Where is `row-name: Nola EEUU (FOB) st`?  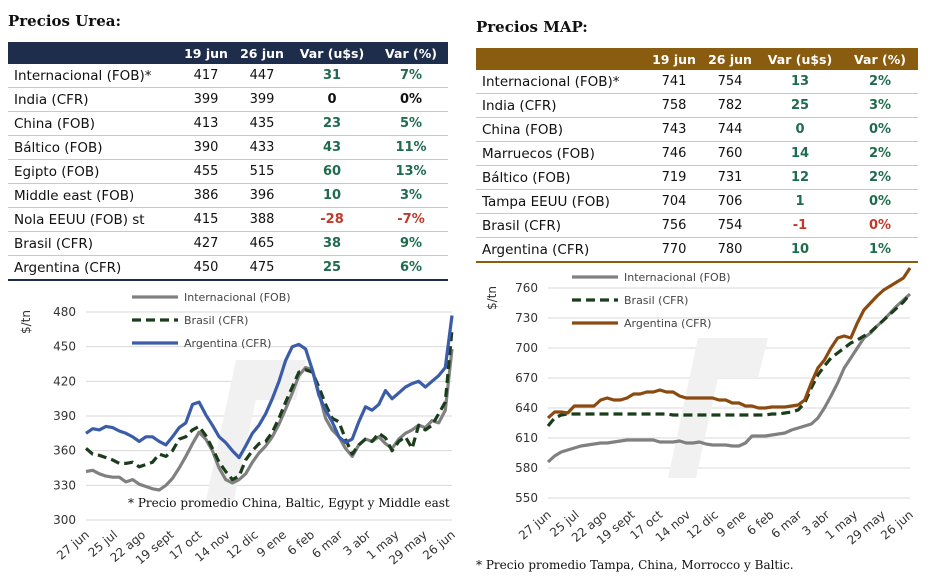
row-name: Nola EEUU (FOB) st is located at coordinates (93, 219).